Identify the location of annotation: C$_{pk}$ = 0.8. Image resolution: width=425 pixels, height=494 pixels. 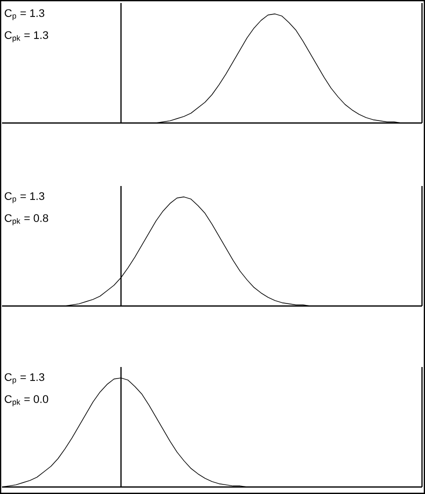
(26, 220).